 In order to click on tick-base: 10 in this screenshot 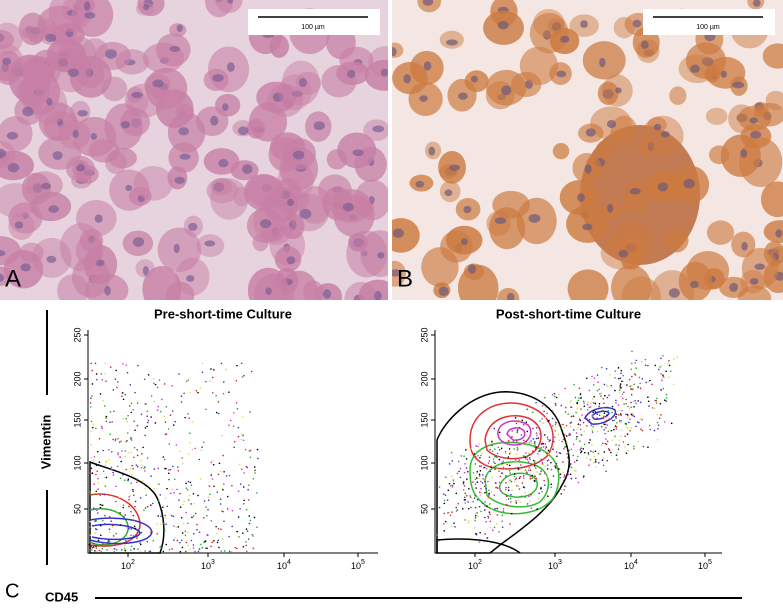, I will do `click(282, 566)`.